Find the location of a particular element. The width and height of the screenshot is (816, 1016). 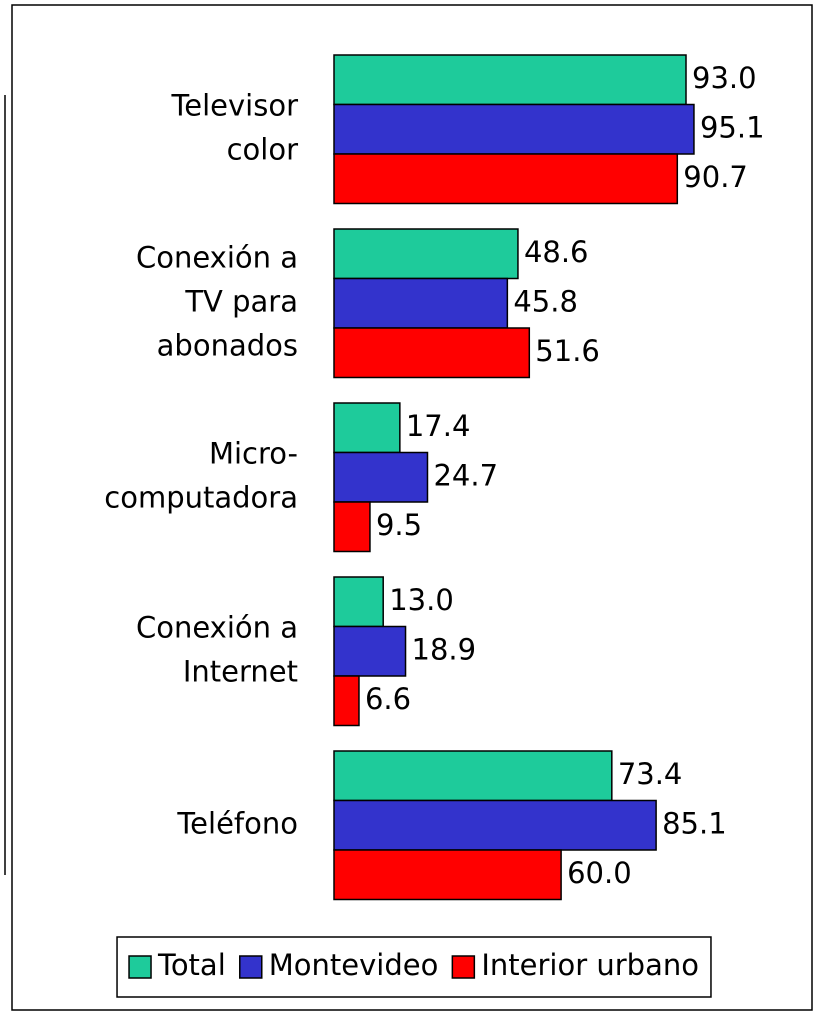

value-label: 45.8 is located at coordinates (545, 301).